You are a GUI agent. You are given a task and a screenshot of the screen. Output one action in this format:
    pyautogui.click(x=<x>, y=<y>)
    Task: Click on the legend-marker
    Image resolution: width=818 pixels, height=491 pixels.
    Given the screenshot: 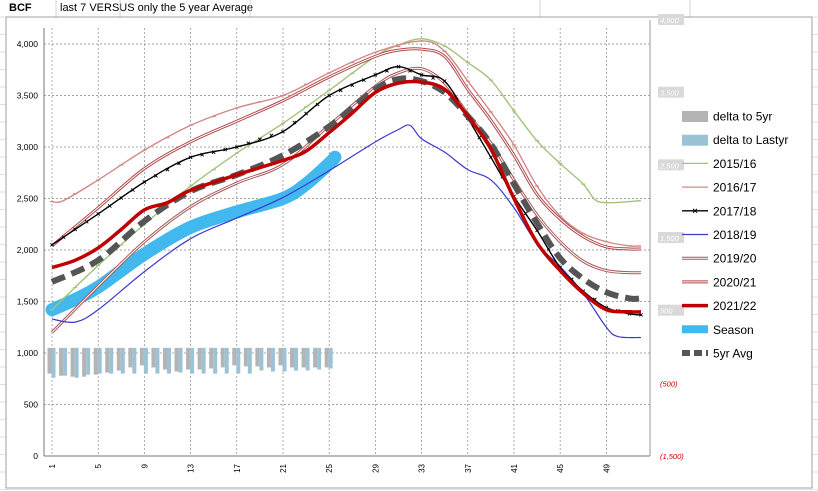 What is the action you would take?
    pyautogui.click(x=695, y=211)
    